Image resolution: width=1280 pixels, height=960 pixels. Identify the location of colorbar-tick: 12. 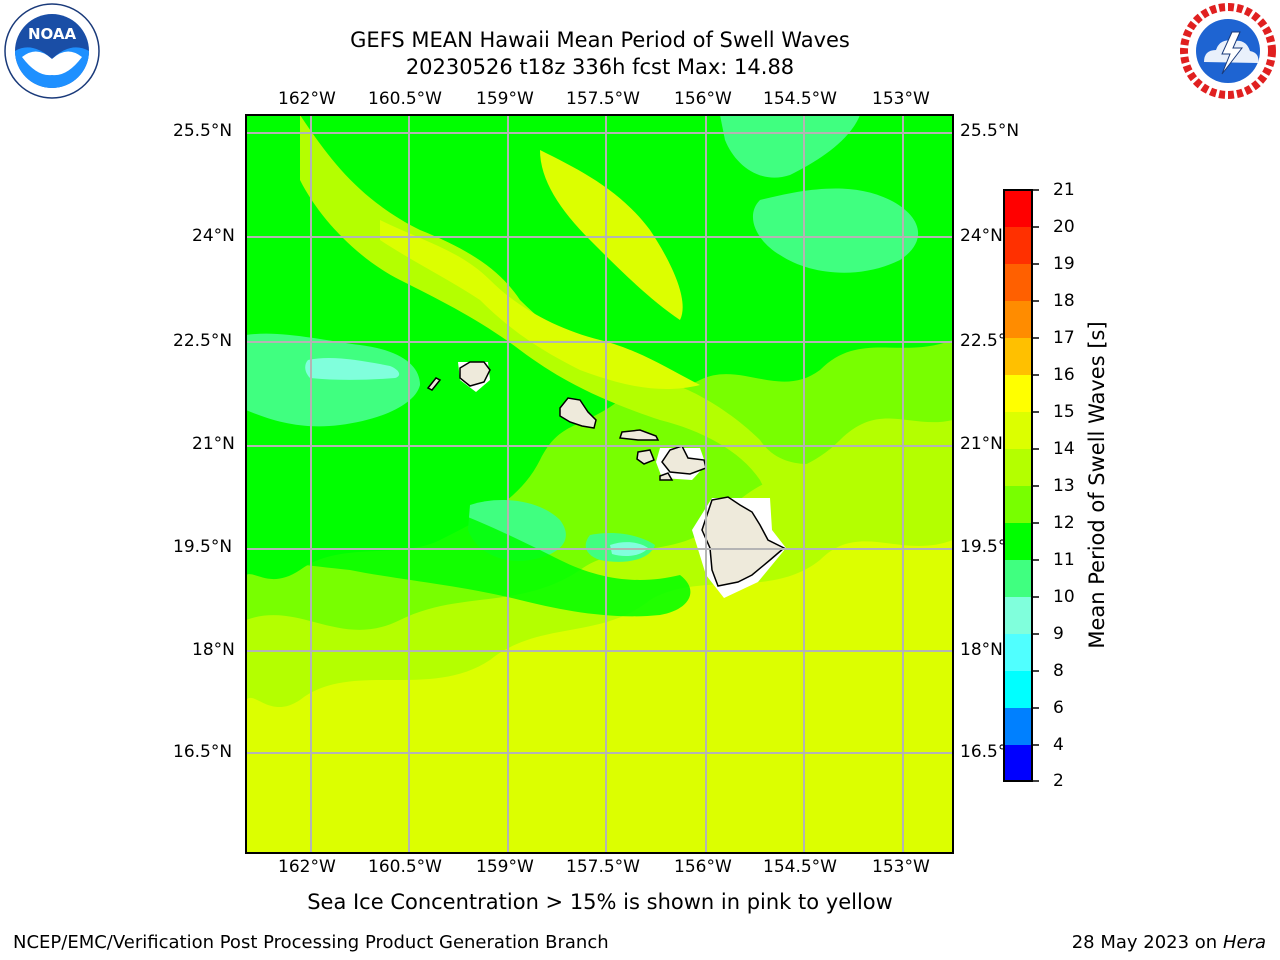
(1064, 523).